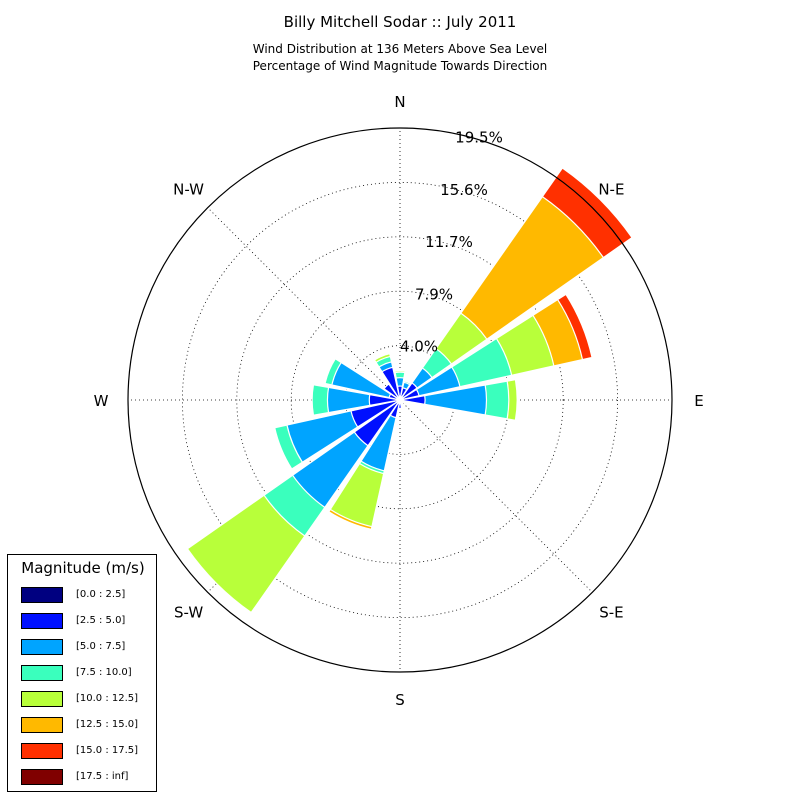  I want to click on ring-label: 11.7%, so click(449, 242).